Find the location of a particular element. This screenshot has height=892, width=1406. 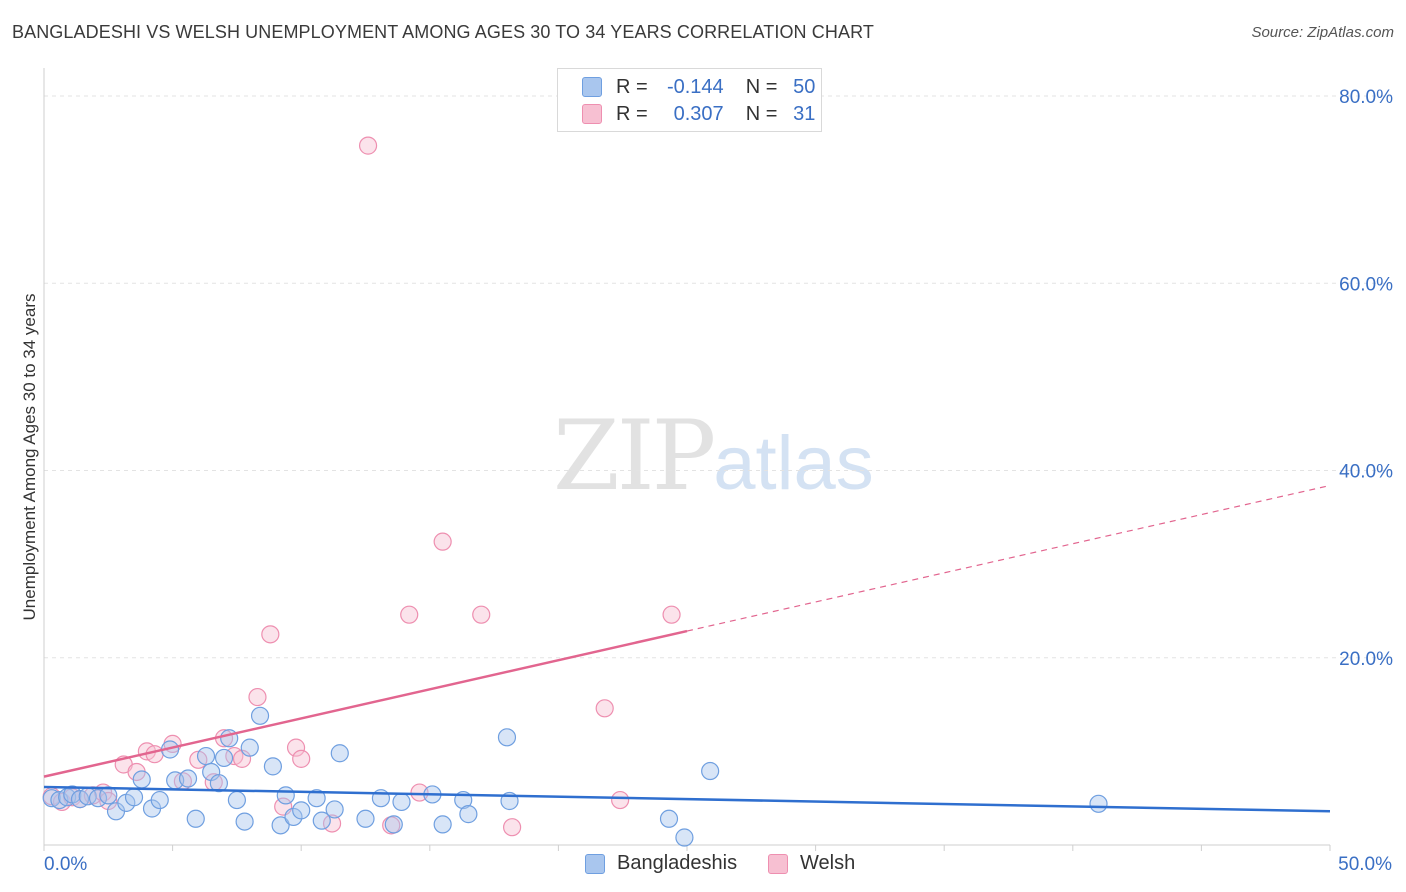

watermark: ZIPatlas is located at coordinates (713, 456).